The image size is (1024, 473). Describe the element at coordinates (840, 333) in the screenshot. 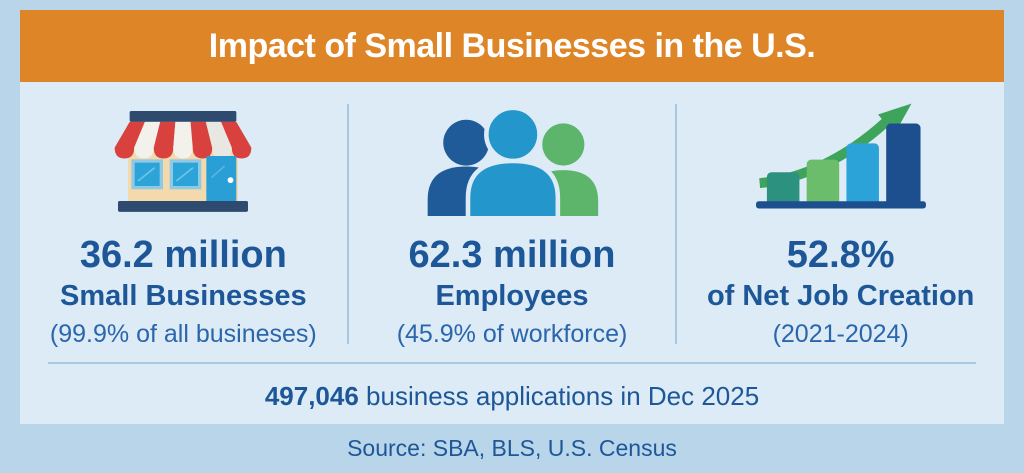

I see `stat-note: (2021-2024)` at that location.